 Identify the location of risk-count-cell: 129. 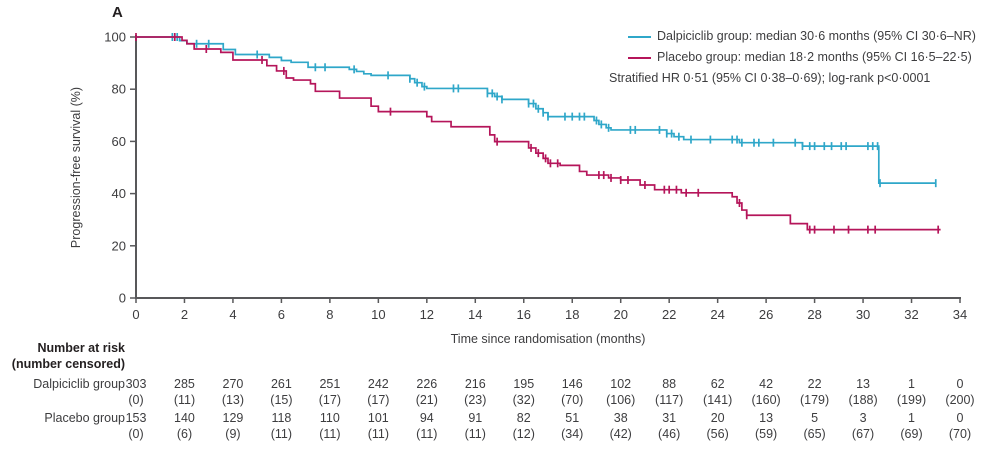
(233, 418).